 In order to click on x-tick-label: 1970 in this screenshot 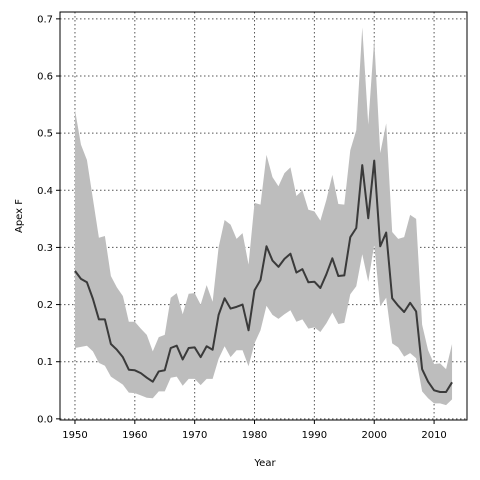, I will do `click(194, 435)`.